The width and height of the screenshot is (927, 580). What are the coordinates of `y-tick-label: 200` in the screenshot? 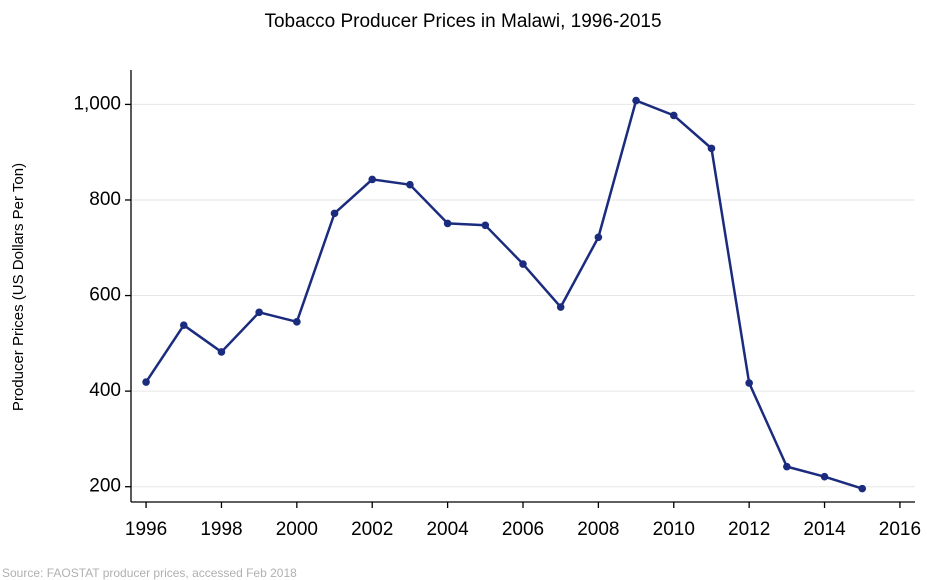 It's located at (105, 486).